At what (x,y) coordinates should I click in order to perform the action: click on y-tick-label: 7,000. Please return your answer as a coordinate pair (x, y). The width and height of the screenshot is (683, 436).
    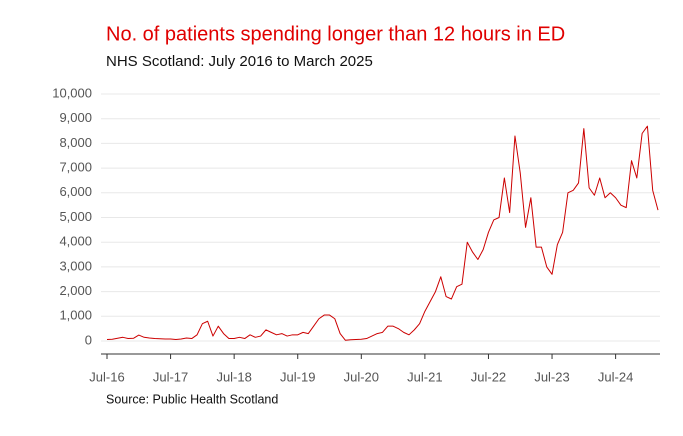
    Looking at the image, I should click on (75, 167).